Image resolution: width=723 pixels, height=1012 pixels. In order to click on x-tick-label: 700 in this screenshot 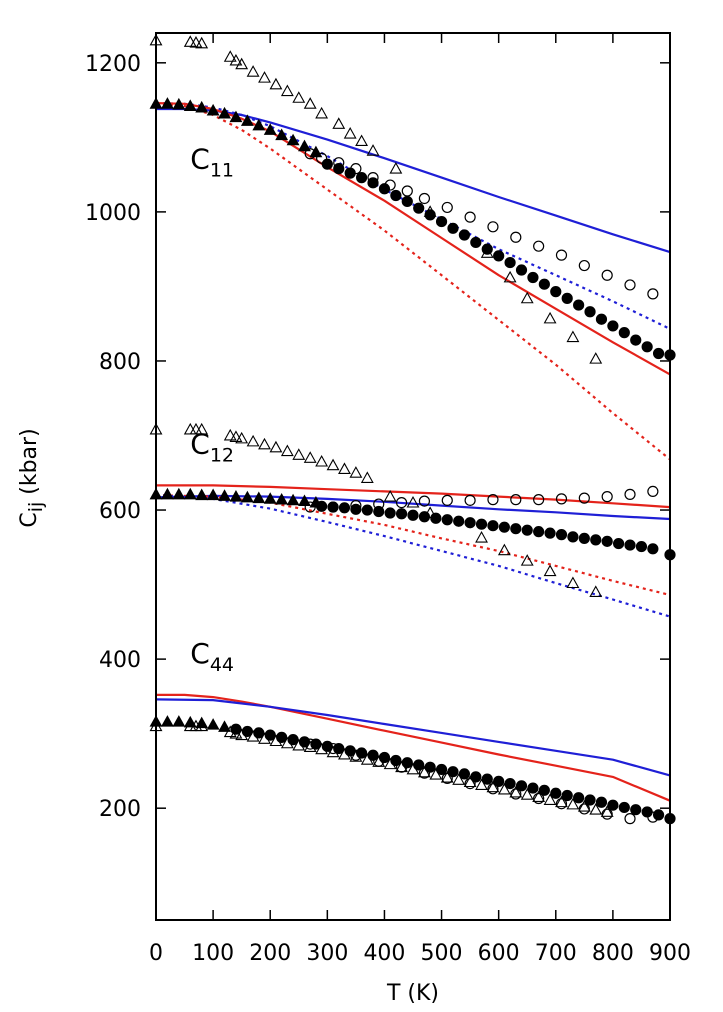, I will do `click(556, 953)`.